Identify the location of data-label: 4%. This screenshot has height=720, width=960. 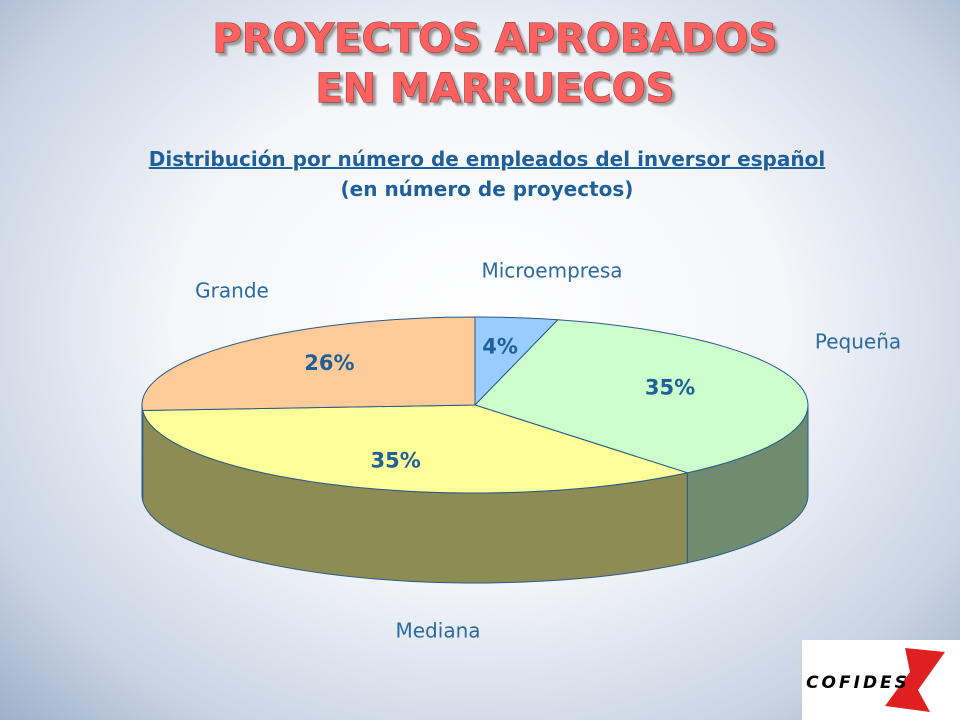
(500, 347).